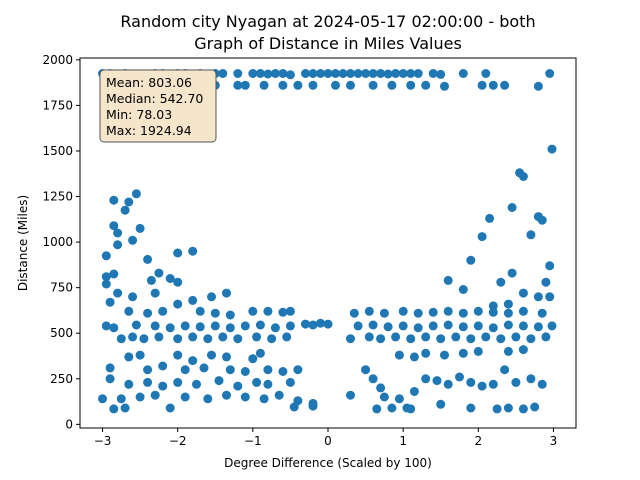 This screenshot has width=640, height=480. I want to click on x-tick-label: 0, so click(328, 441).